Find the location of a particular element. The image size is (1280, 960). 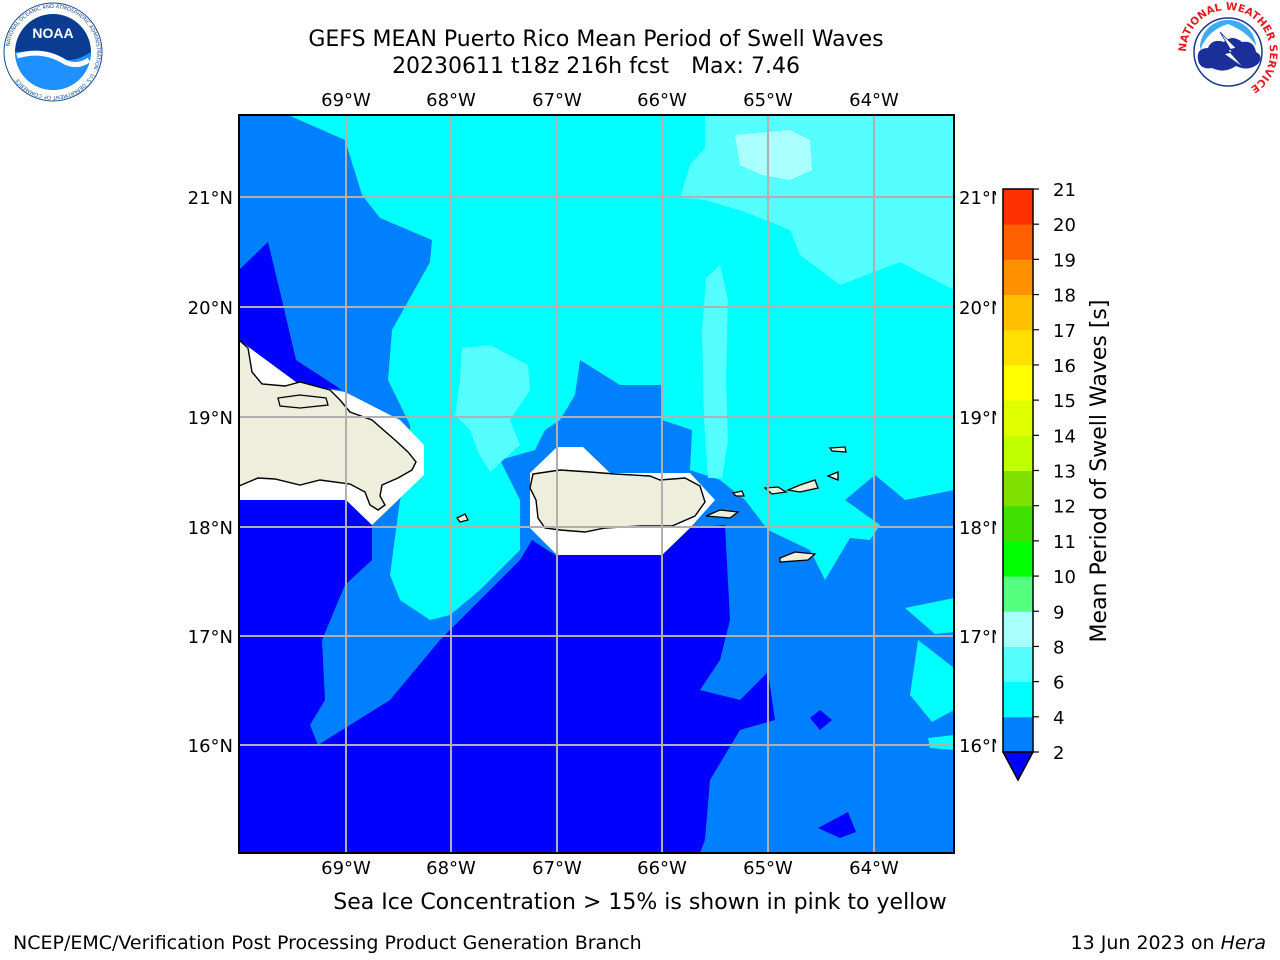

colorbar-tick-label: 14 is located at coordinates (1064, 436).